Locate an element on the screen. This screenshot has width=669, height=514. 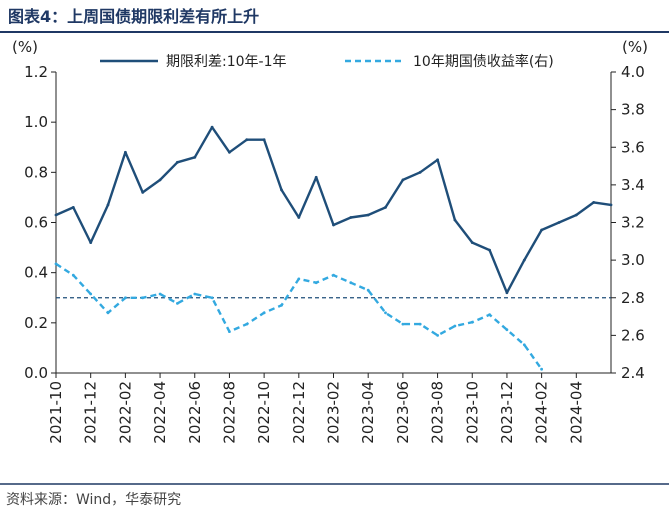
left-tick-label: 1.2 is located at coordinates (36, 72).